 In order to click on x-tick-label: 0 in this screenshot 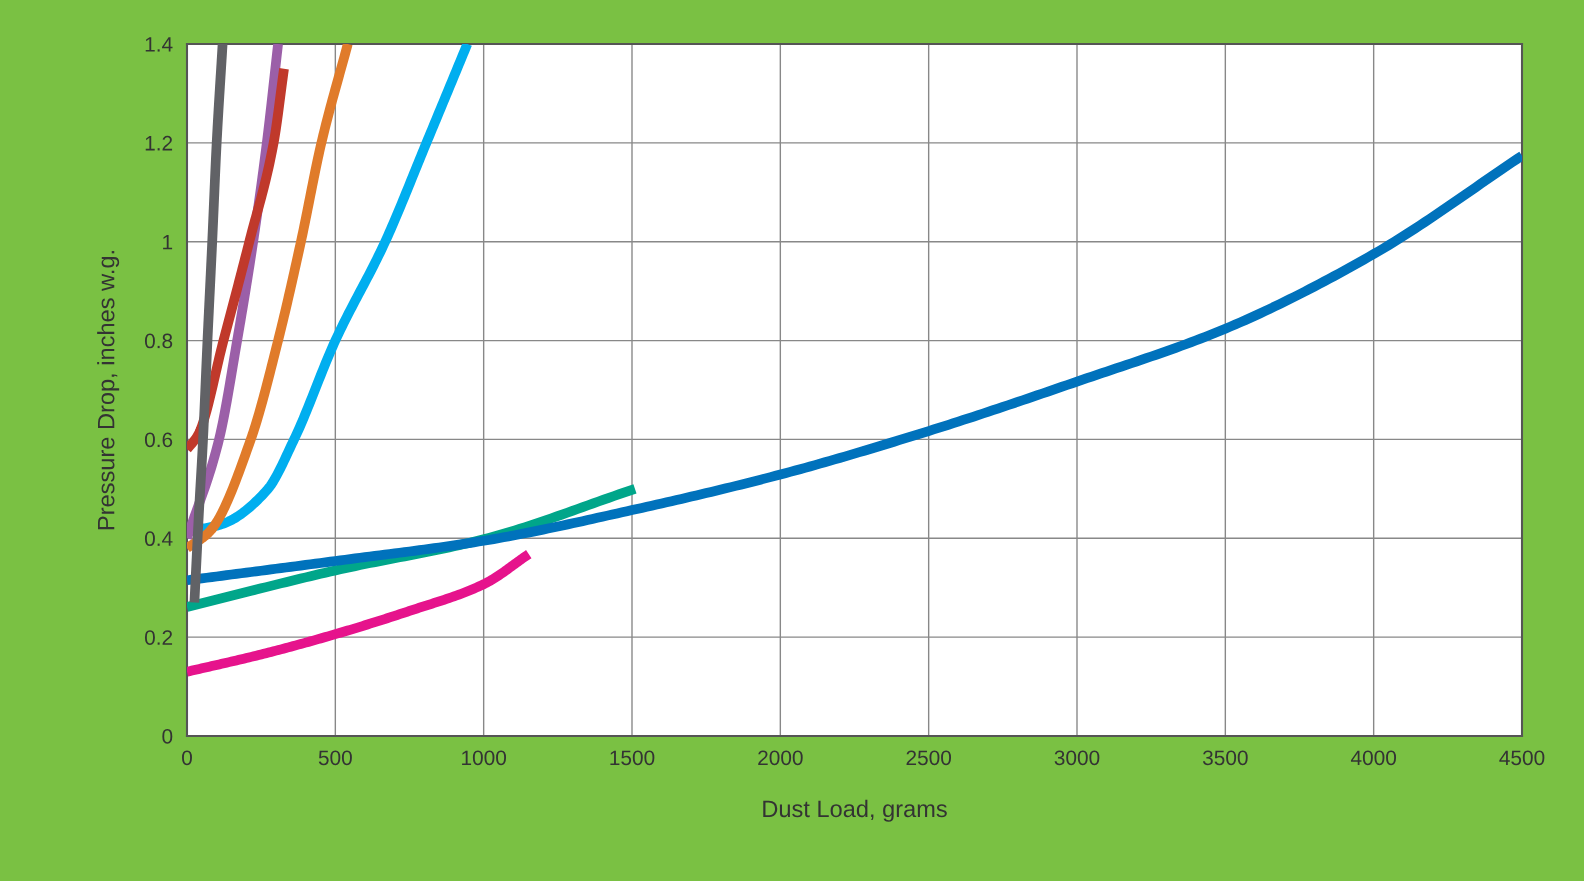, I will do `click(187, 758)`.